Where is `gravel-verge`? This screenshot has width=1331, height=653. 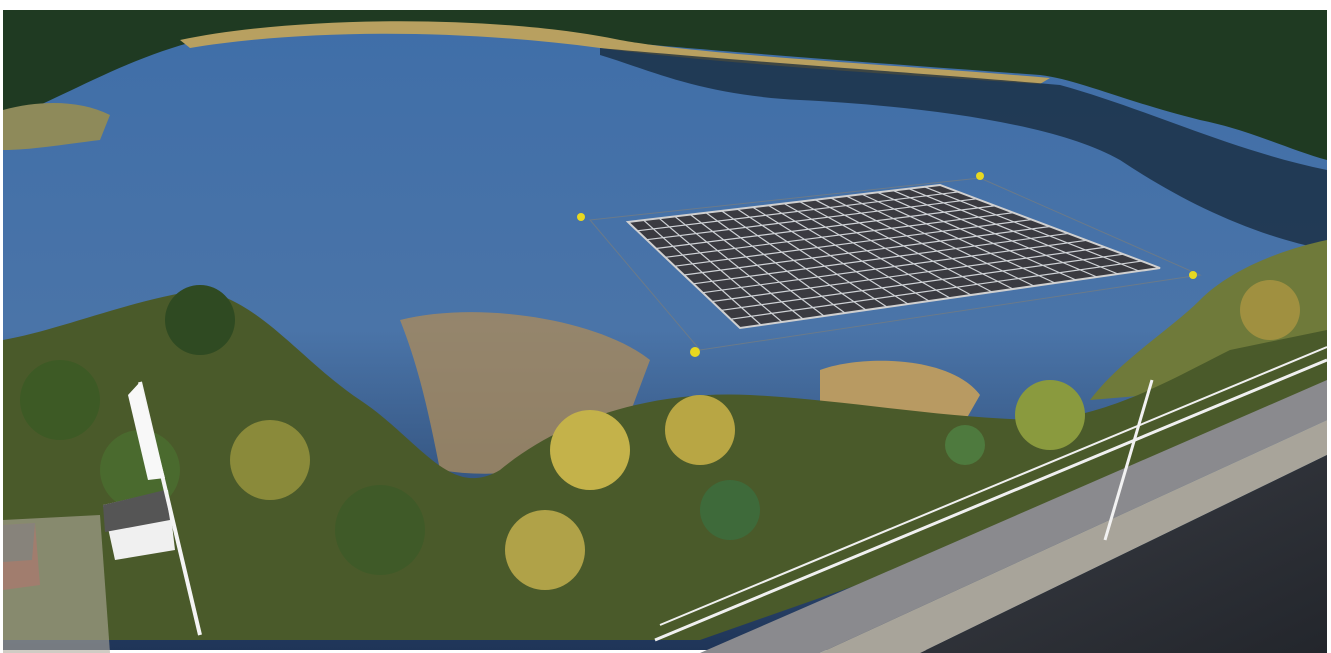 gravel-verge is located at coordinates (1073, 536).